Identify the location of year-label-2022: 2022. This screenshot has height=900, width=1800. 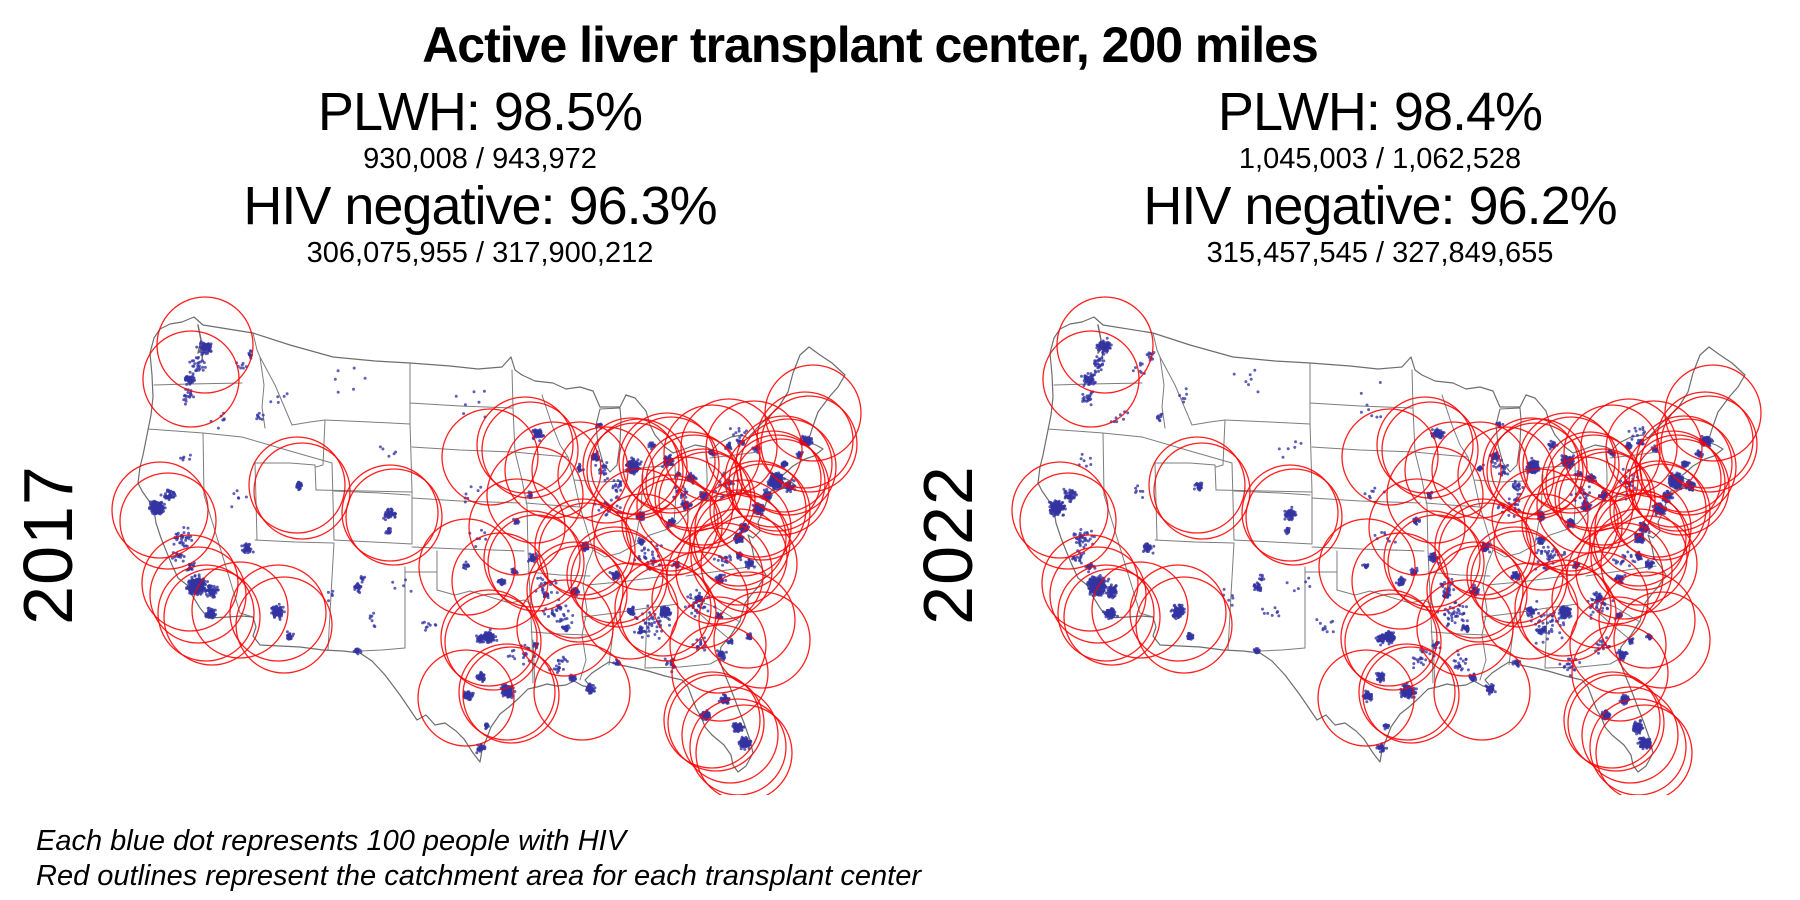
(948, 545).